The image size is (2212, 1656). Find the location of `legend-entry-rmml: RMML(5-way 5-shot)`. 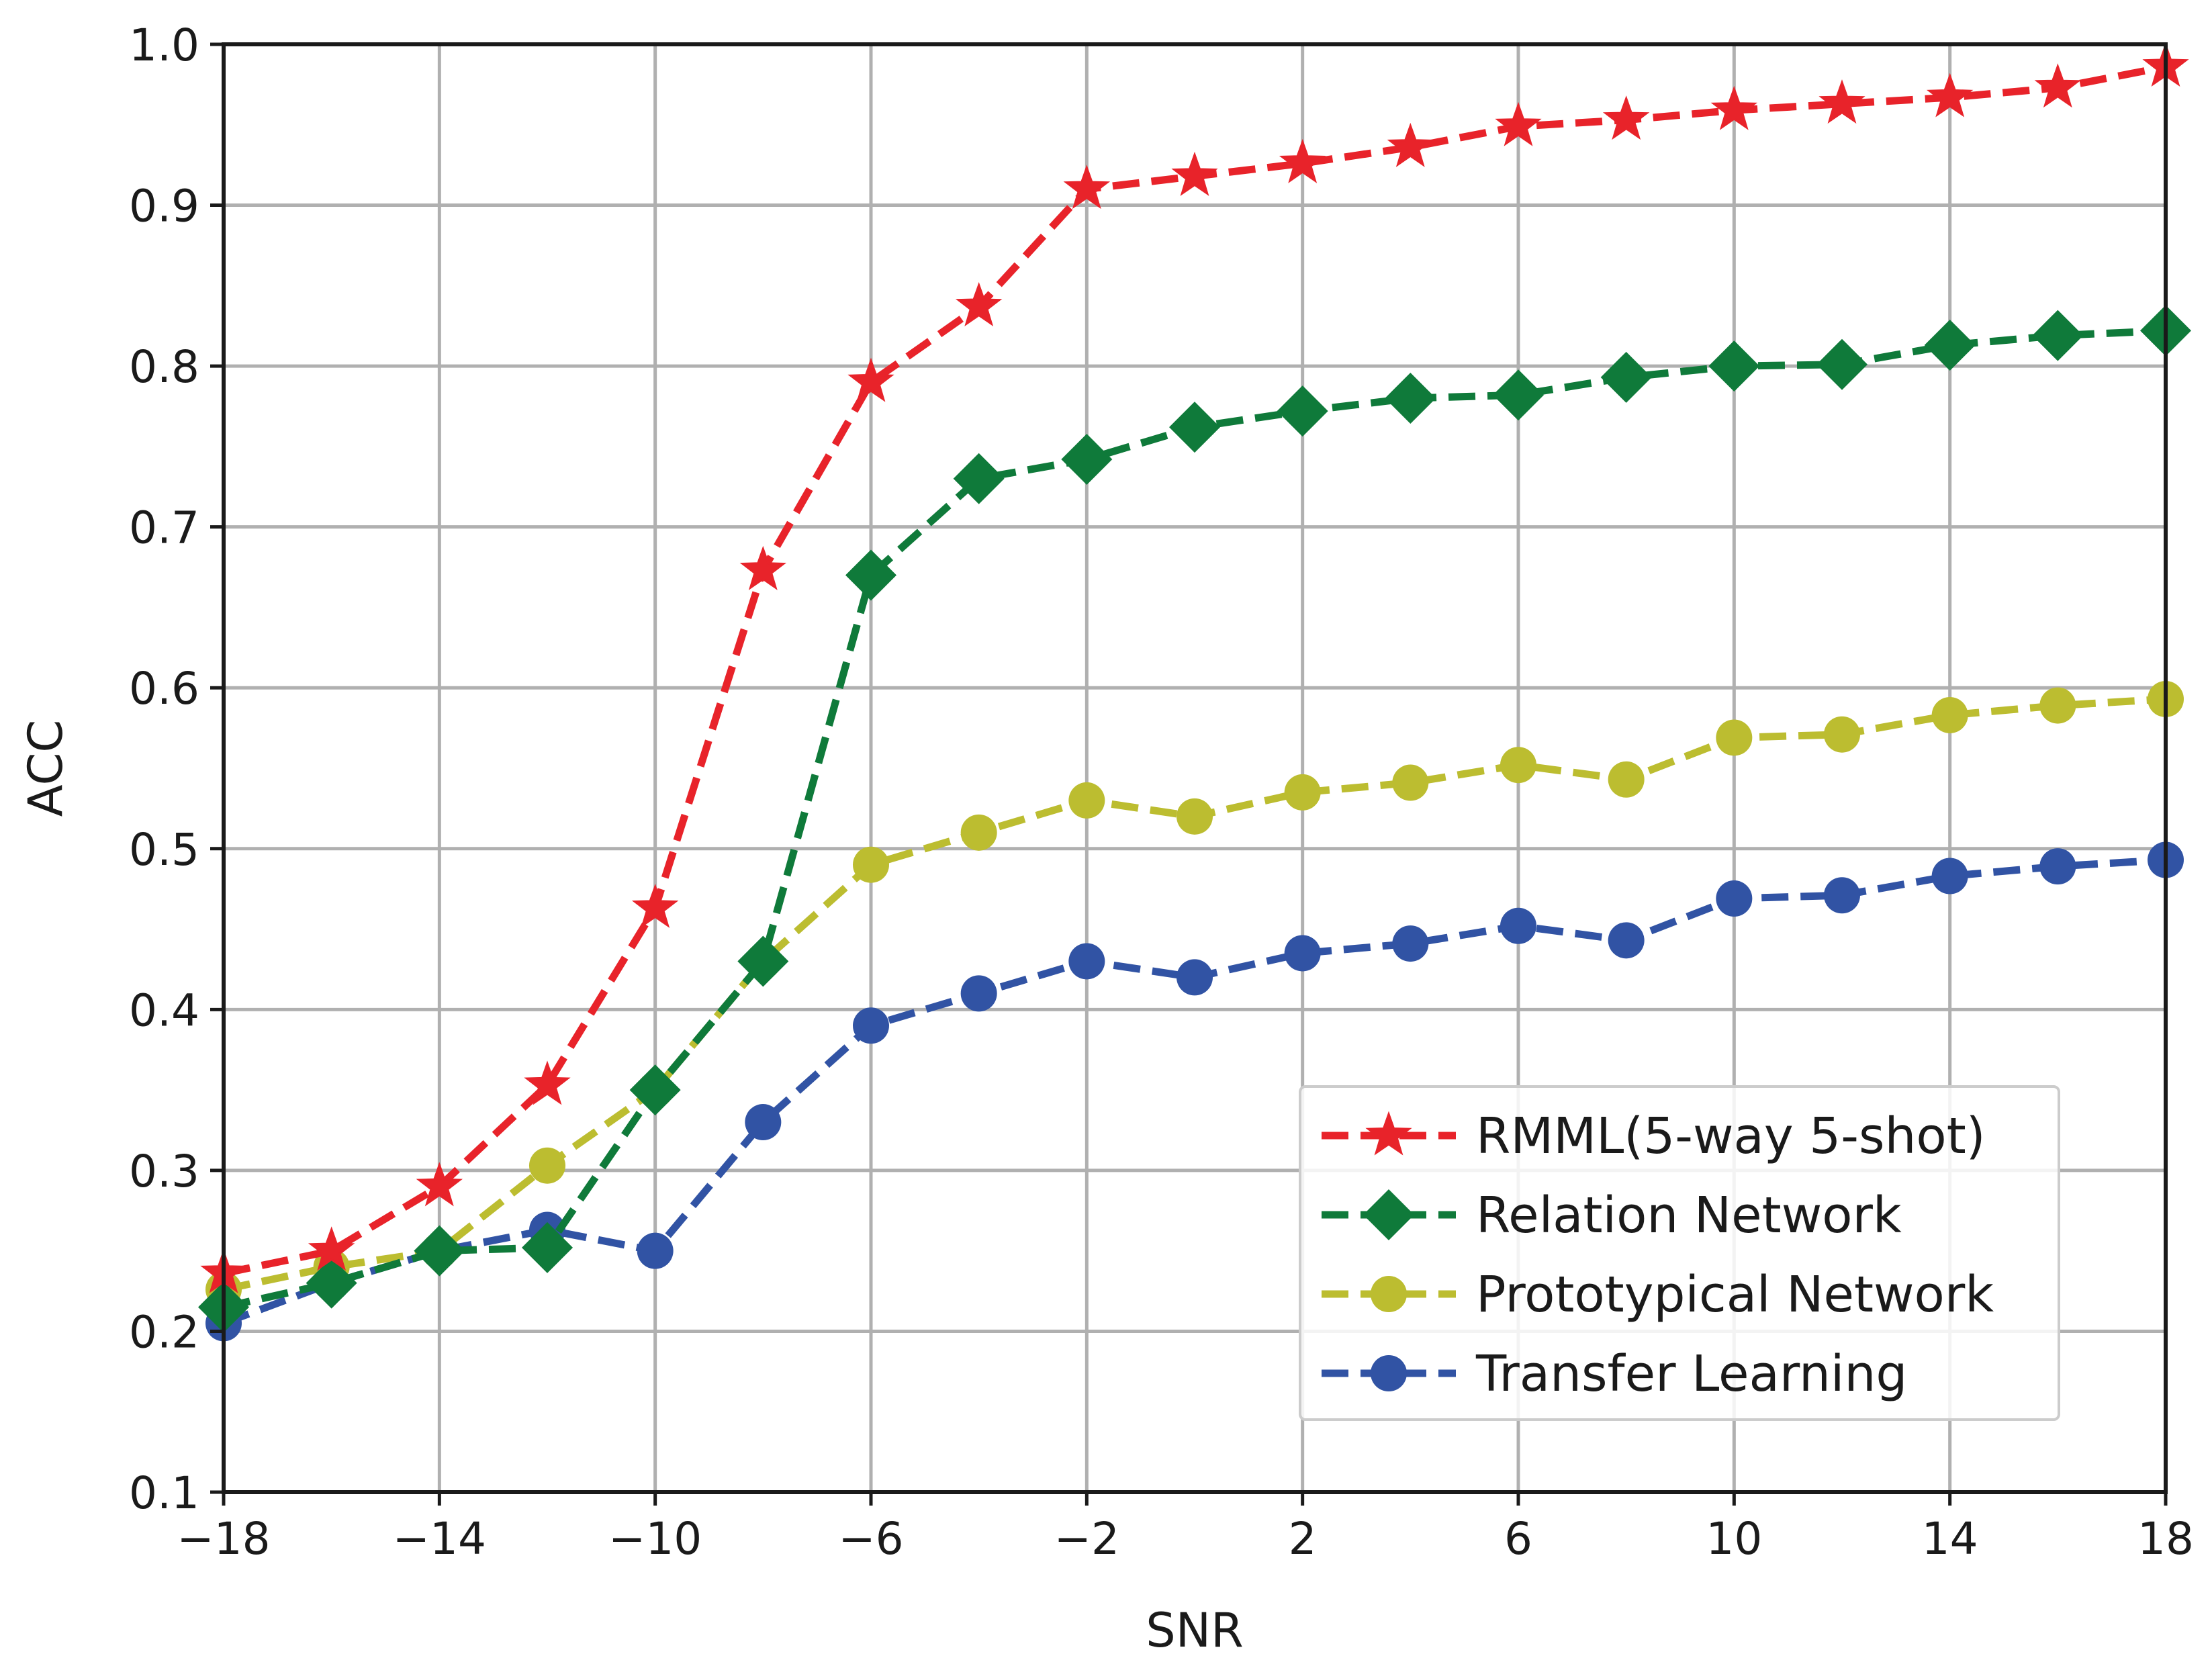

legend-entry-rmml: RMML(5-way 5-shot) is located at coordinates (1654, 1136).